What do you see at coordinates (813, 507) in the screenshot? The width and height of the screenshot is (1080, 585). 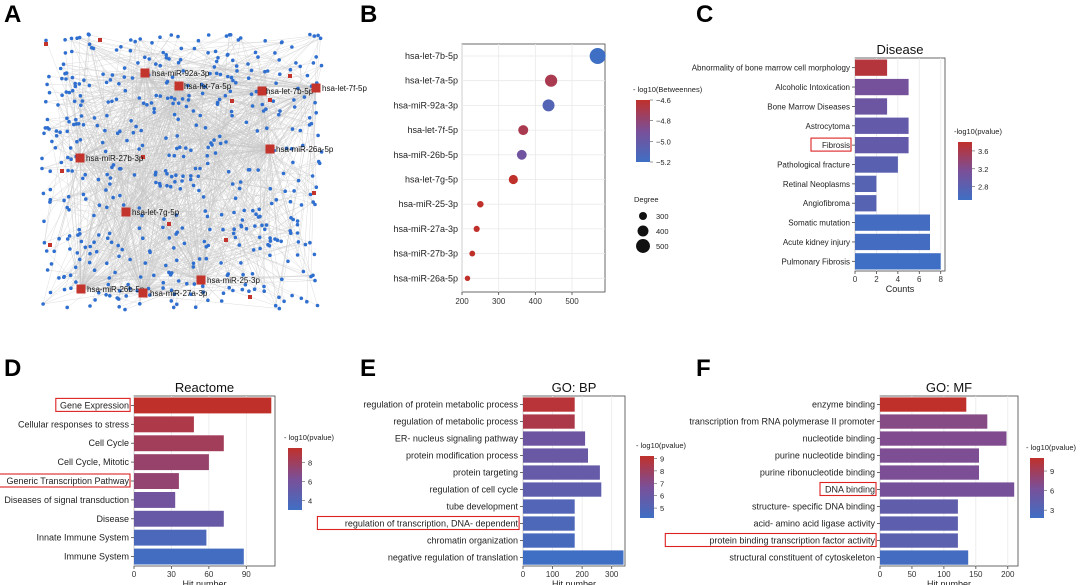 I see `y-tick-label: structure- specific DNA binding` at bounding box center [813, 507].